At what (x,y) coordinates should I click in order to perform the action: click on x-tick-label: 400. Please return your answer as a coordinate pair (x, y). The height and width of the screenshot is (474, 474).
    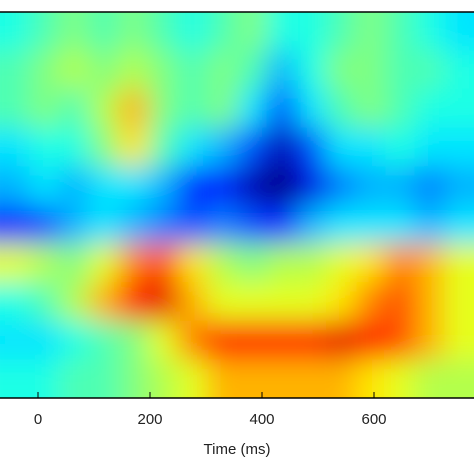
    Looking at the image, I should click on (261, 419).